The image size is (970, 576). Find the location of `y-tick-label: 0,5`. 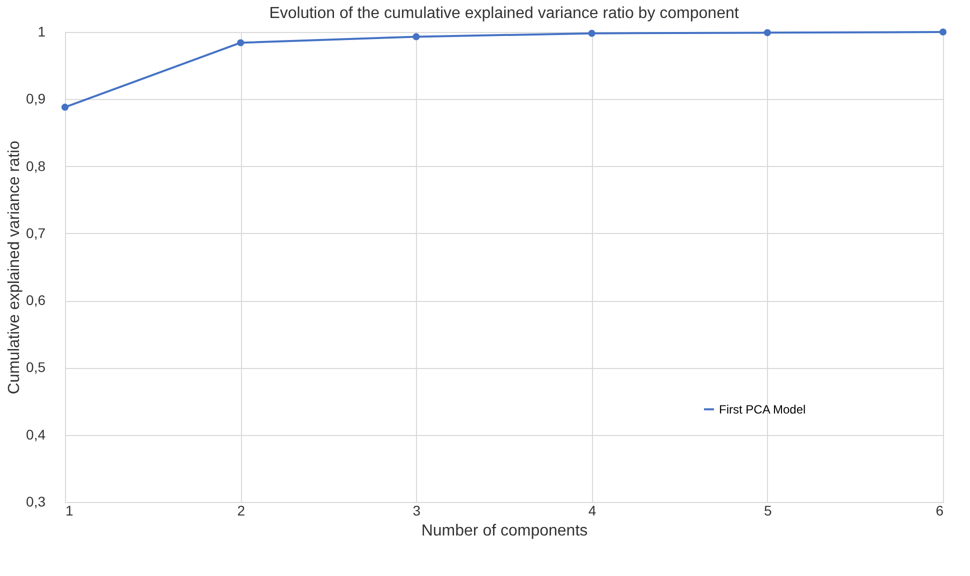

y-tick-label: 0,5 is located at coordinates (36, 367).